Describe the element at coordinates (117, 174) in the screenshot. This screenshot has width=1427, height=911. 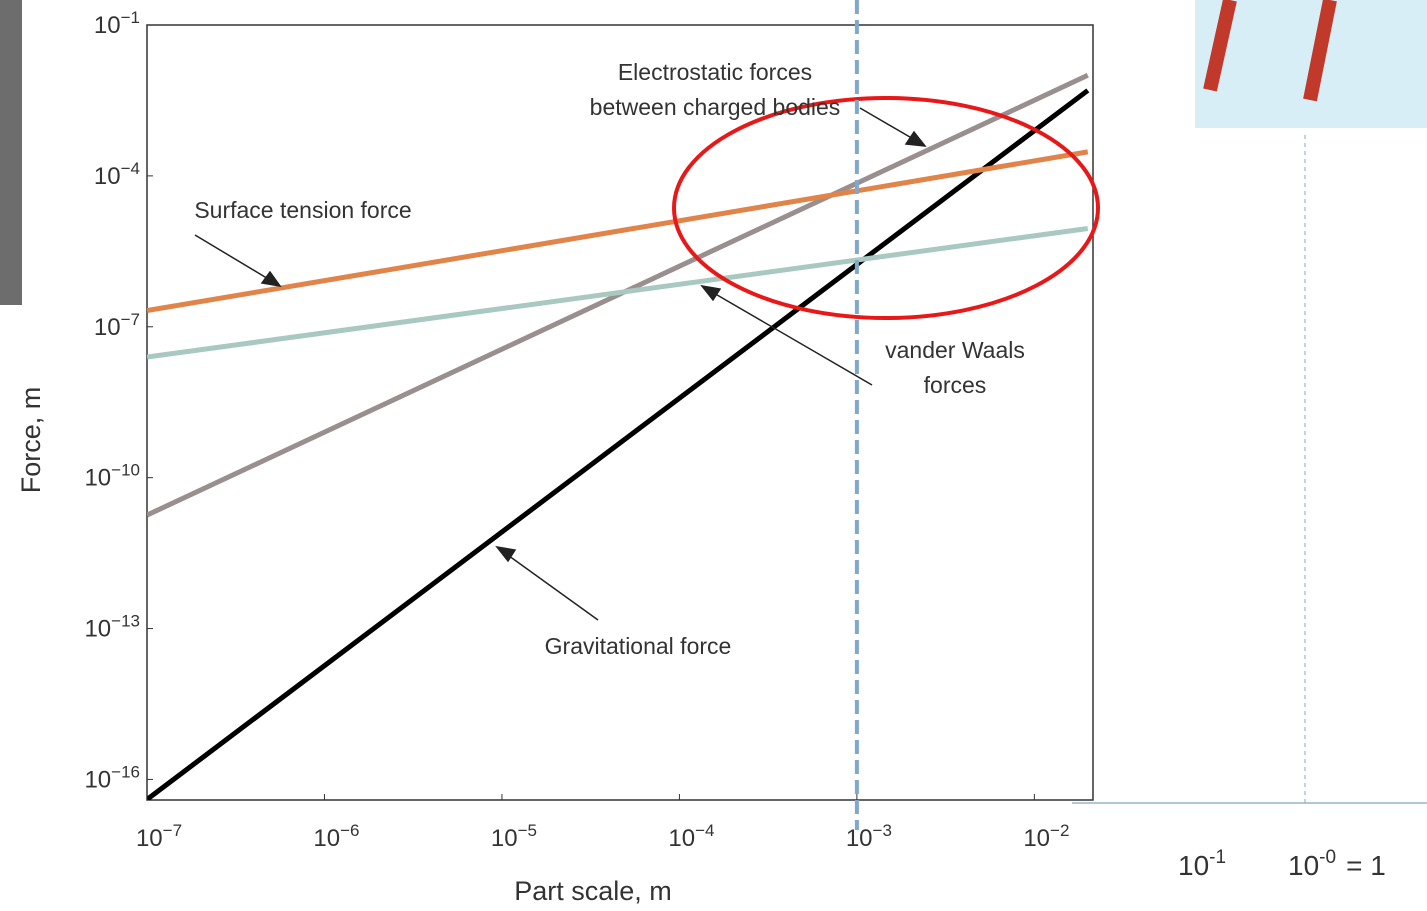
I see `y-tick-label: 10⁻⁴` at that location.